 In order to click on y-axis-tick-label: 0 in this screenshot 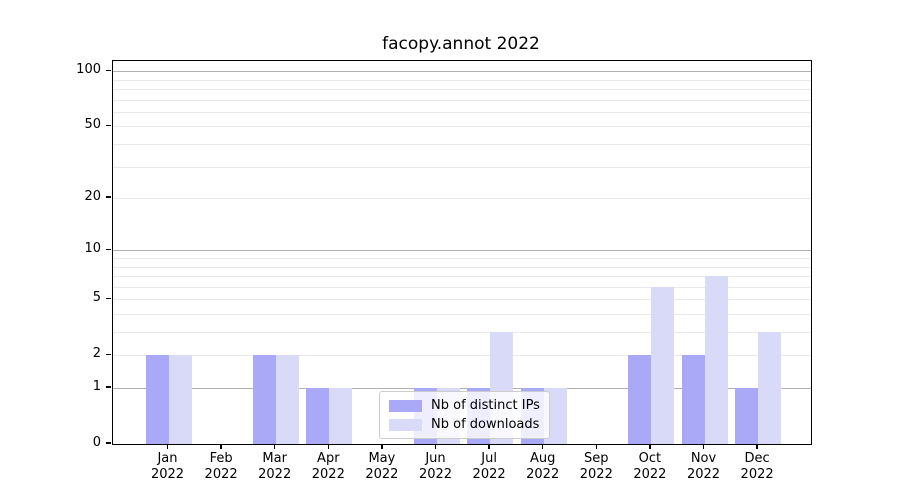, I will do `click(96, 442)`.